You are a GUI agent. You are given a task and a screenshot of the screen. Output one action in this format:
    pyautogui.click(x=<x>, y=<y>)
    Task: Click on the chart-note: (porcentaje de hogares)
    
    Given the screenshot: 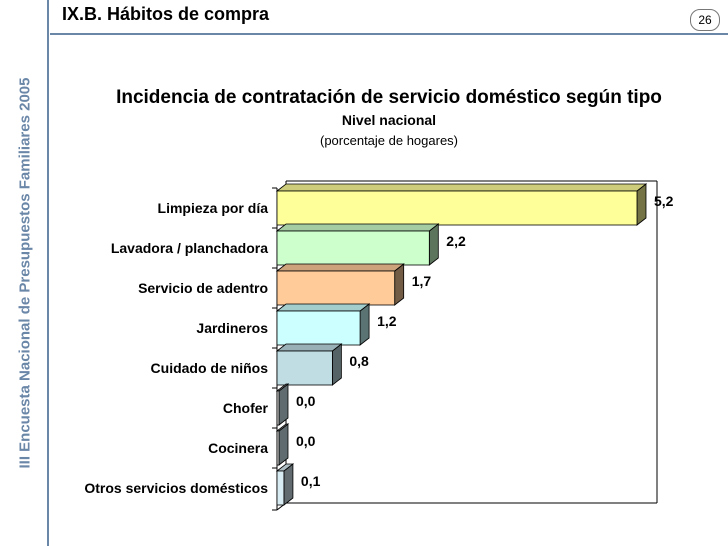 What is the action you would take?
    pyautogui.click(x=389, y=140)
    